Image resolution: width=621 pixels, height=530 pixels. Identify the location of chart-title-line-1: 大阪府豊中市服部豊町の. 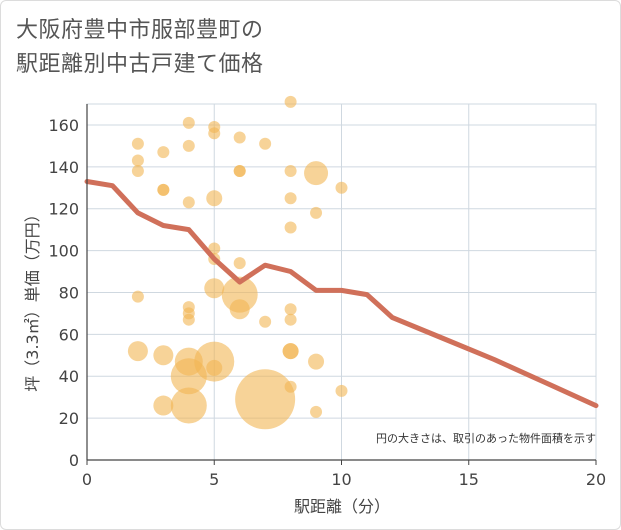
(140, 30).